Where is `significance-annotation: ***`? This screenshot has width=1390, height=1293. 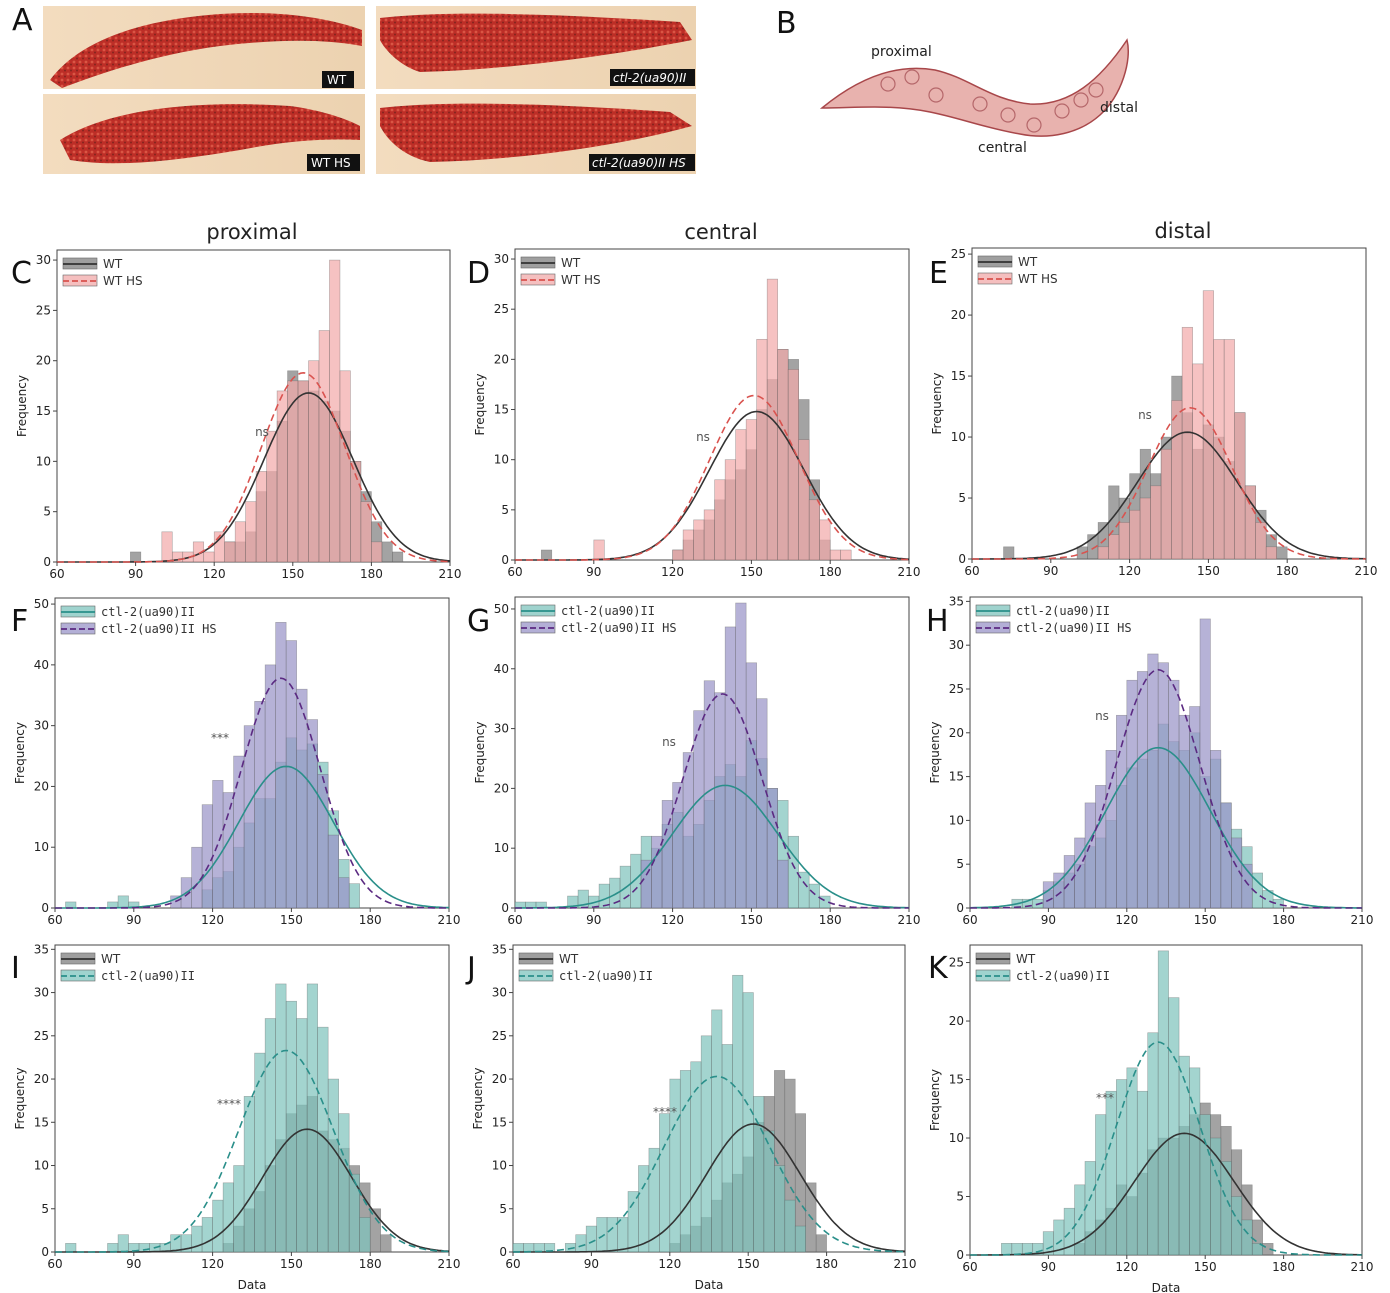
significance-annotation: *** is located at coordinates (220, 738).